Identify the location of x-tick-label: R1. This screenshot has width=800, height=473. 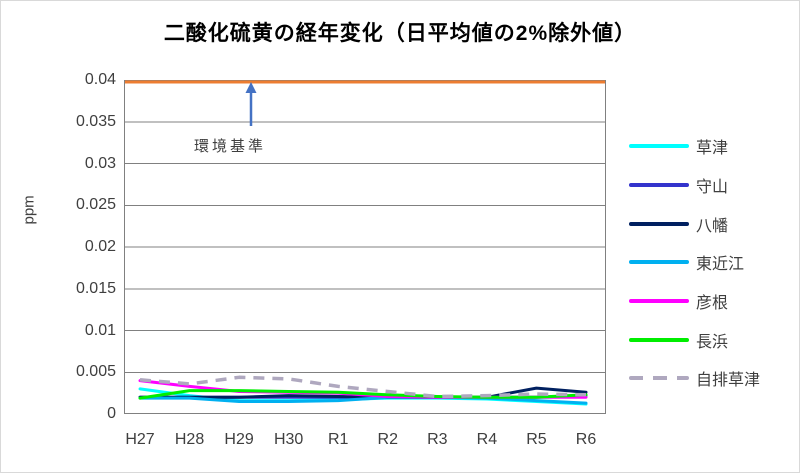
(338, 439).